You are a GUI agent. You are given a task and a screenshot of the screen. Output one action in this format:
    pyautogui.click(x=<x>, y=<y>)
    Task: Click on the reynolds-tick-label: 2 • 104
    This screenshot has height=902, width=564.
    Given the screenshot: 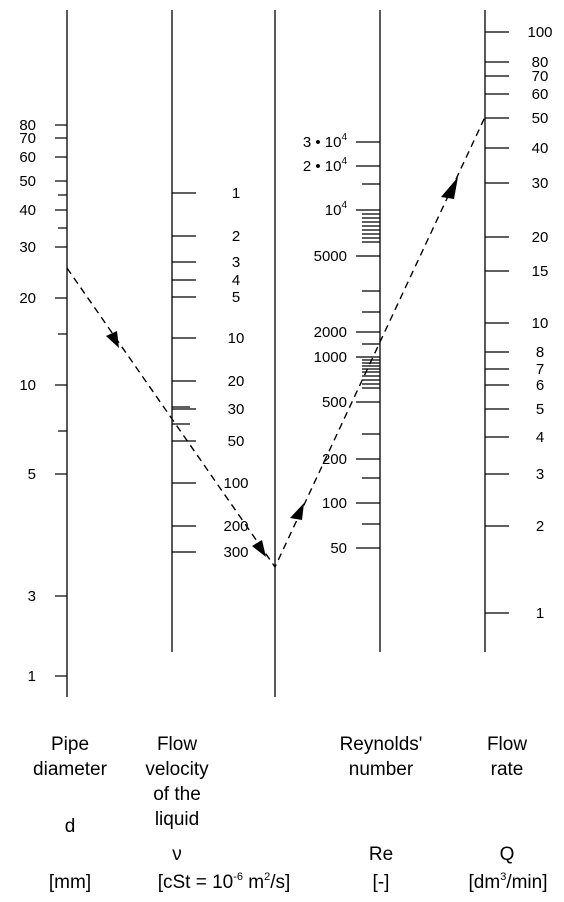 What is the action you would take?
    pyautogui.click(x=325, y=165)
    